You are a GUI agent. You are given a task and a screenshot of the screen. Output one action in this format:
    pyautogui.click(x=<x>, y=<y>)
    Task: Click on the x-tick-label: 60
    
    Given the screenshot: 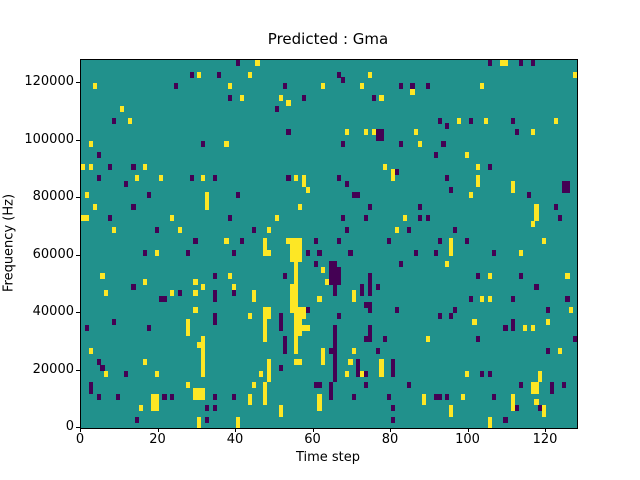 What is the action you would take?
    pyautogui.click(x=312, y=439)
    